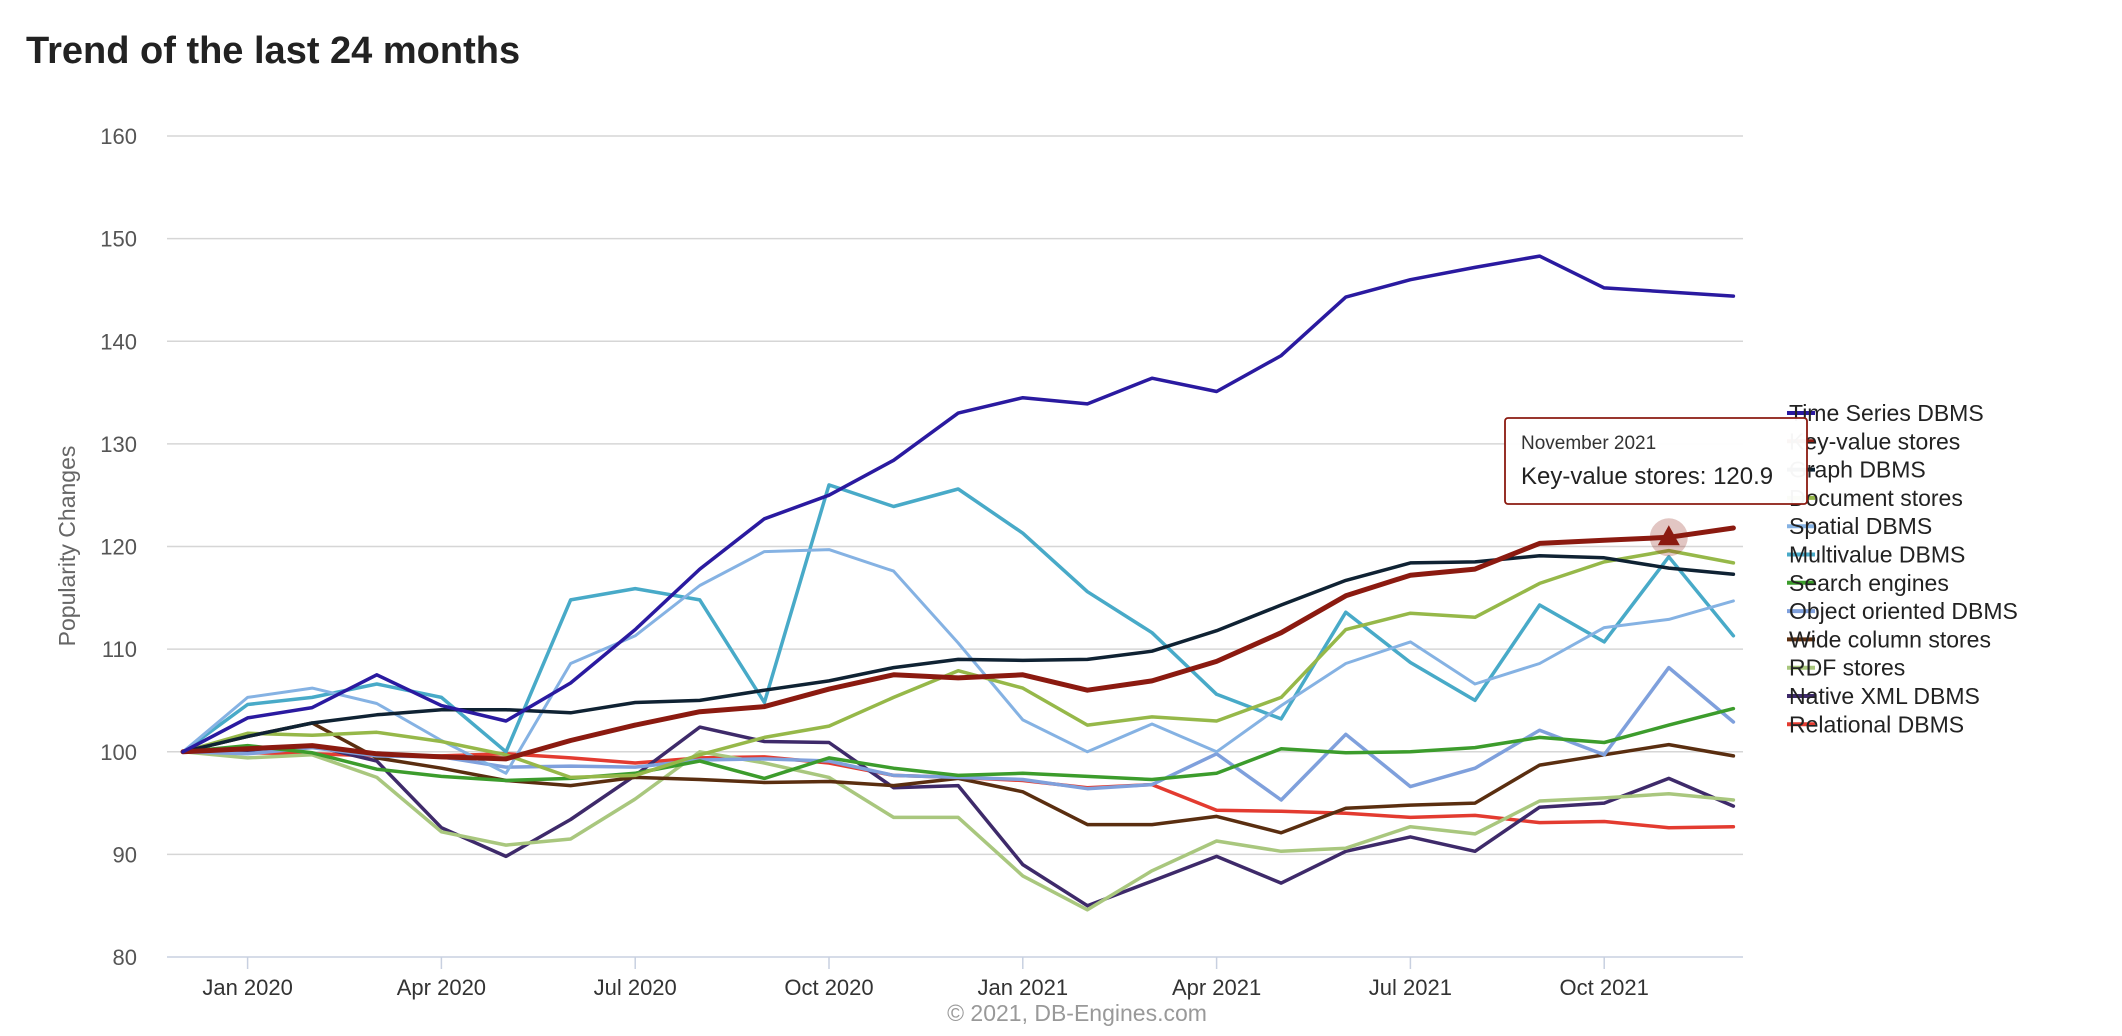 This screenshot has width=2122, height=1036. I want to click on y-axis-label: Popularity Changes, so click(67, 546).